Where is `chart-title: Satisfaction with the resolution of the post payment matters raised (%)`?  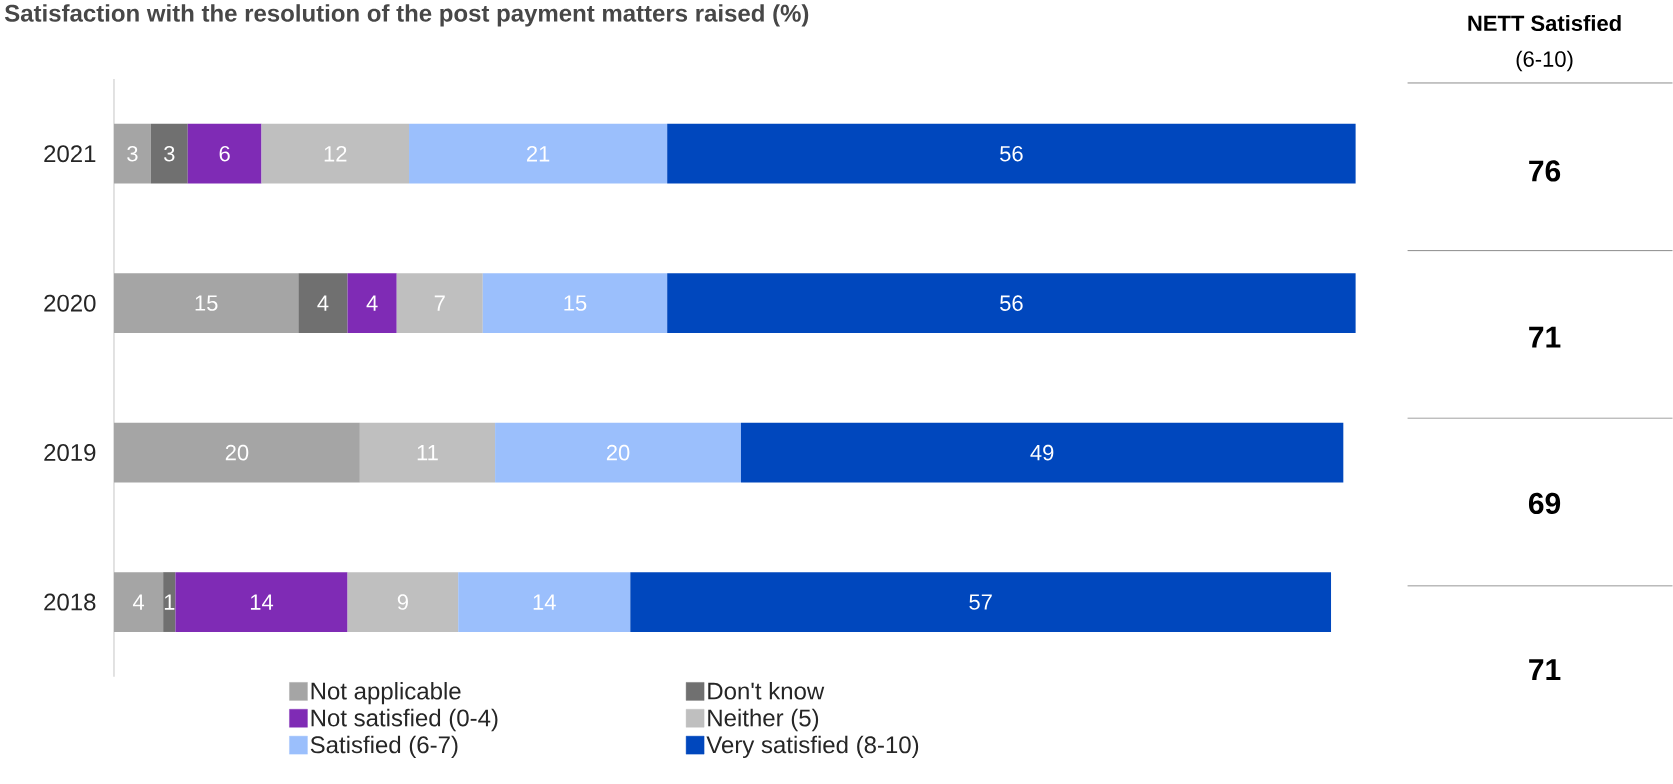
chart-title: Satisfaction with the resolution of the post payment matters raised (%) is located at coordinates (406, 15).